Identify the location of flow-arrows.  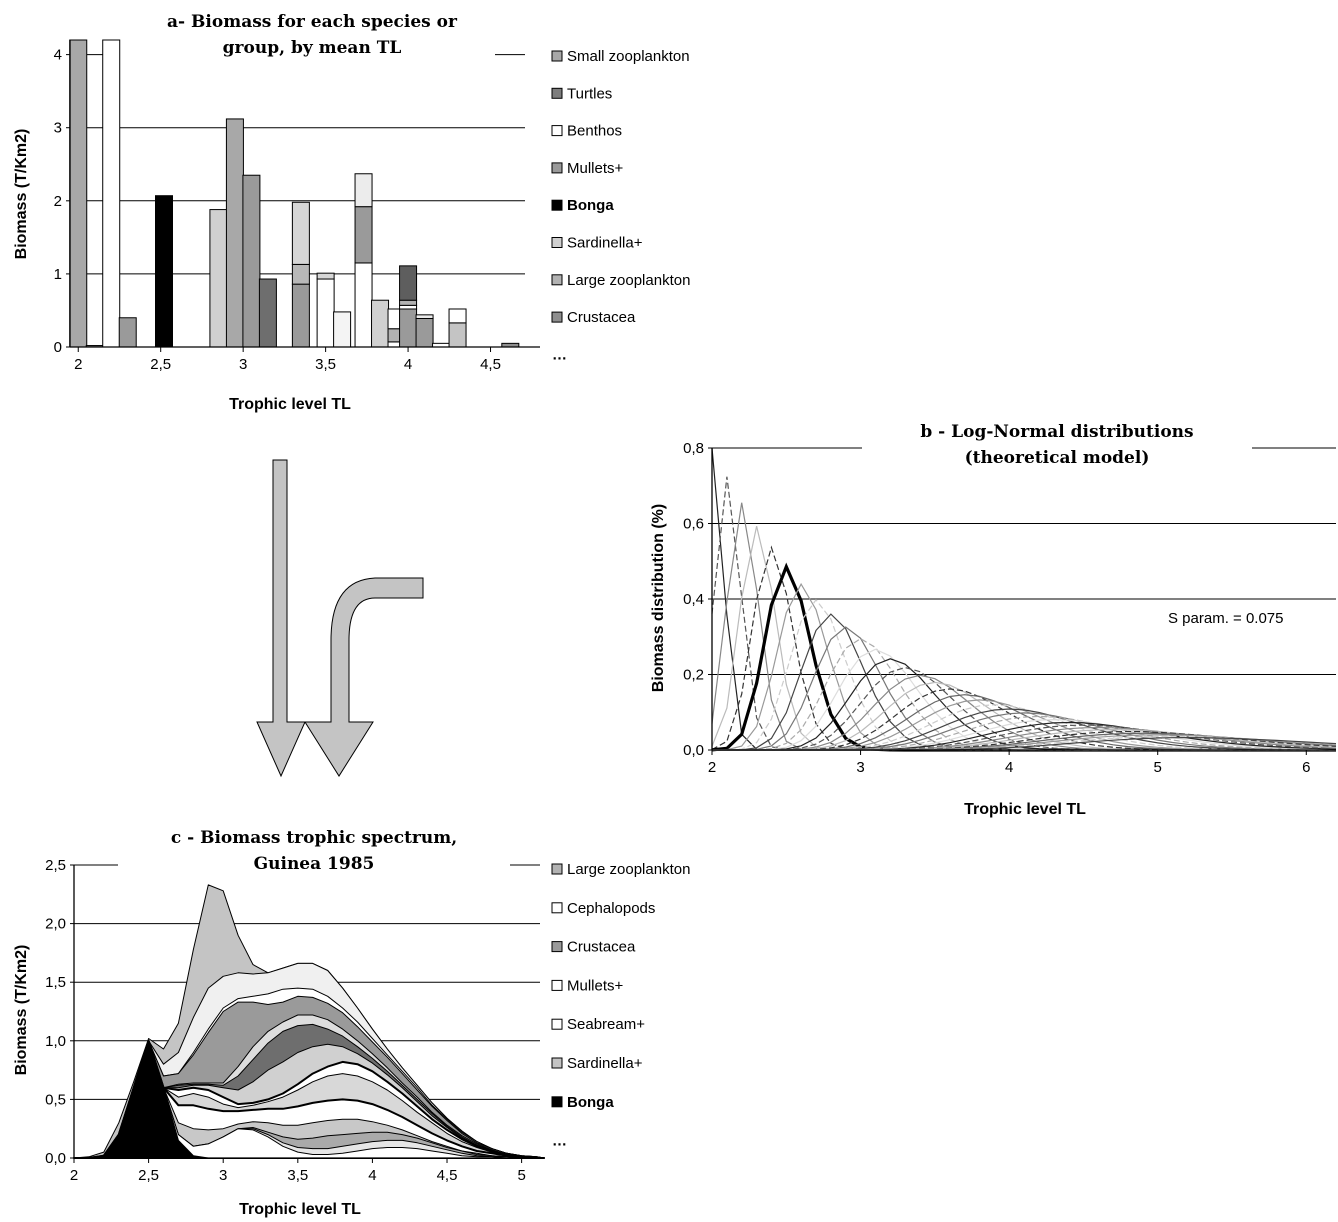
(340, 618).